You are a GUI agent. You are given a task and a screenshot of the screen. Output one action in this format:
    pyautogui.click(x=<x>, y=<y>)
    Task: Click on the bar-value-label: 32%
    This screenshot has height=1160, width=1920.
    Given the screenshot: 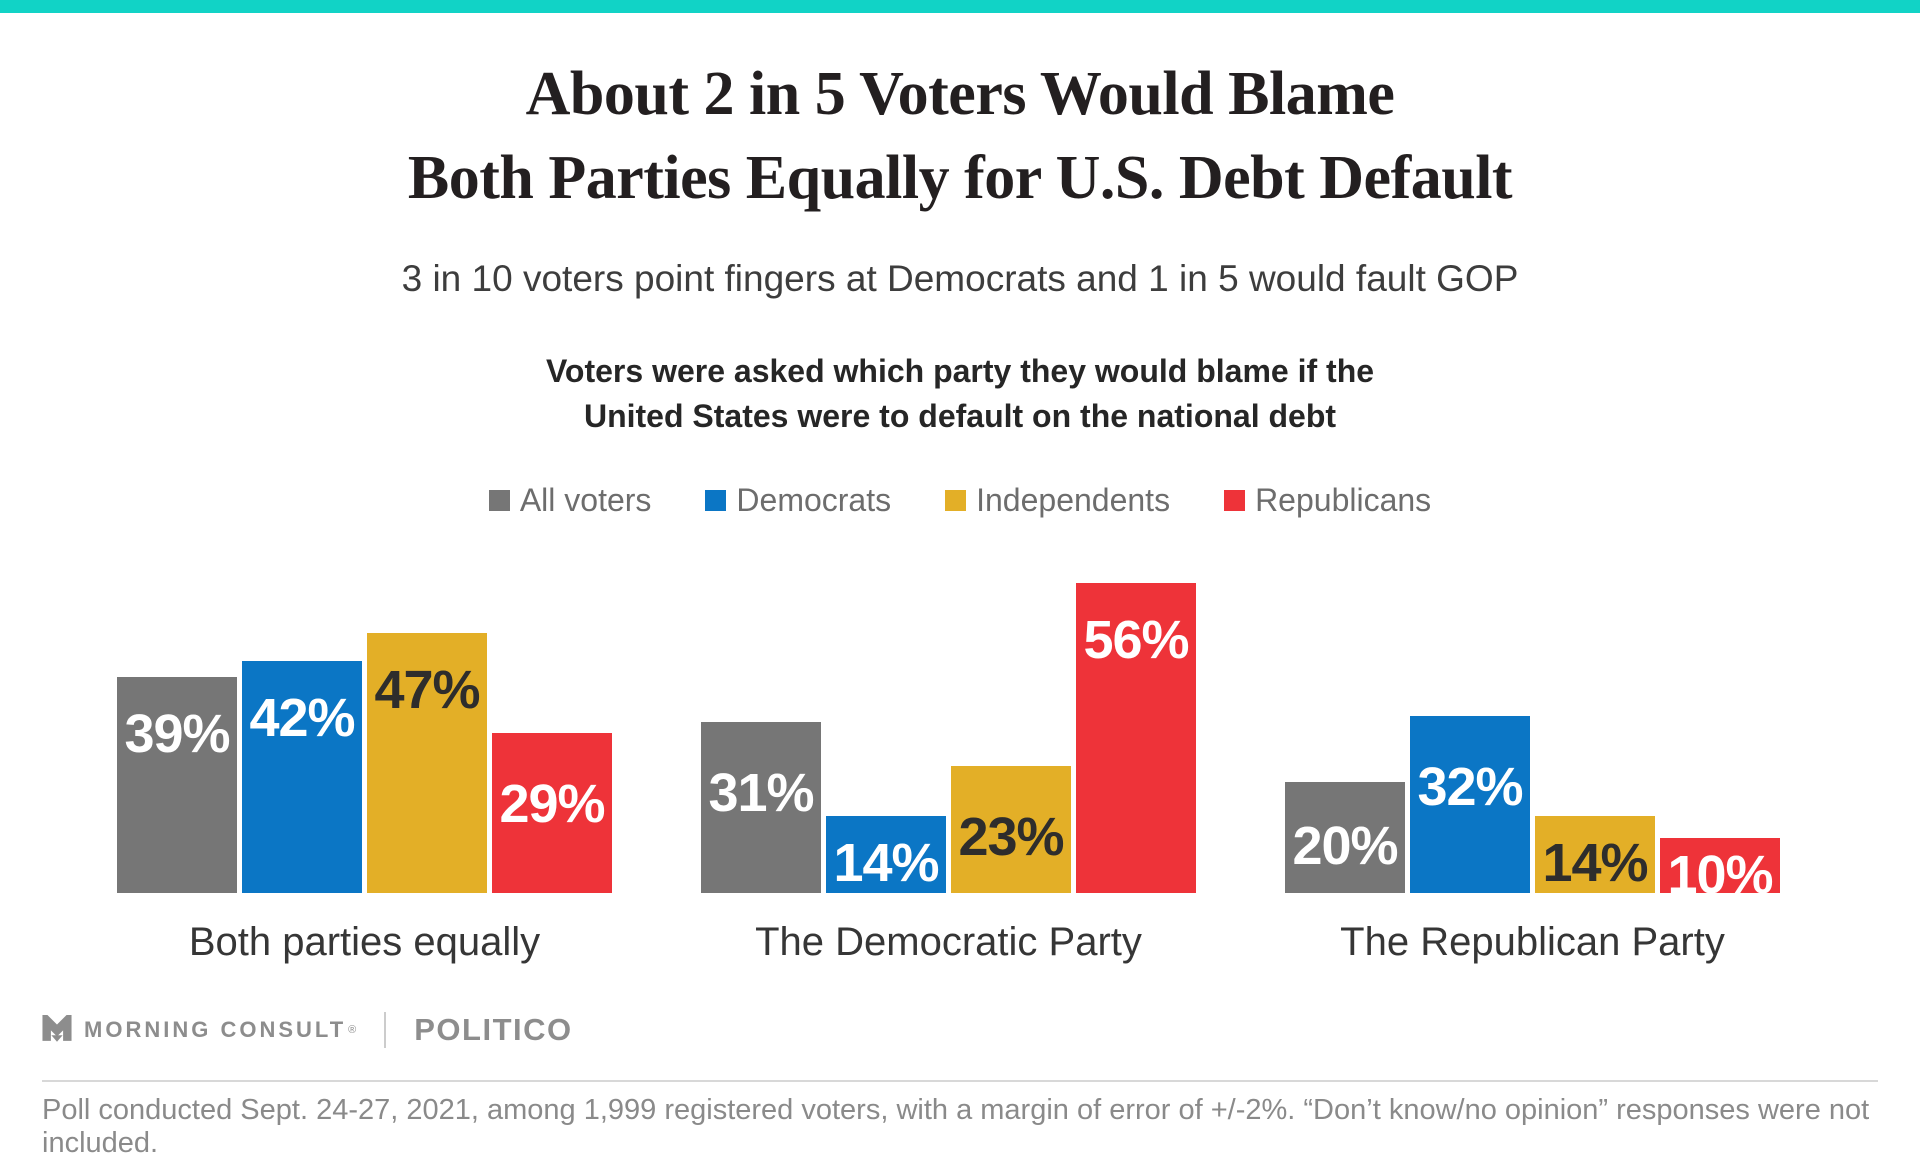 What is the action you would take?
    pyautogui.click(x=1470, y=787)
    